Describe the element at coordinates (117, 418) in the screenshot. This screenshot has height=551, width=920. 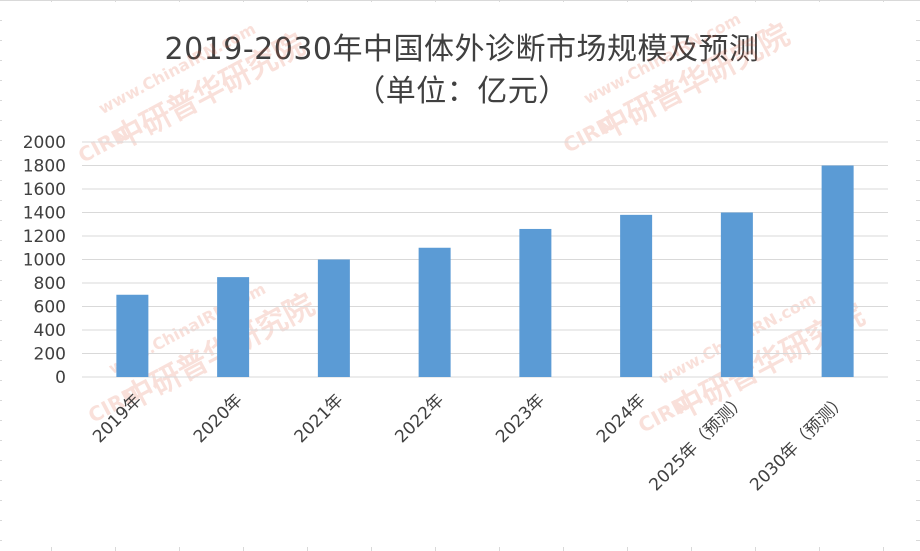
I see `x-tick-label: 2019年` at that location.